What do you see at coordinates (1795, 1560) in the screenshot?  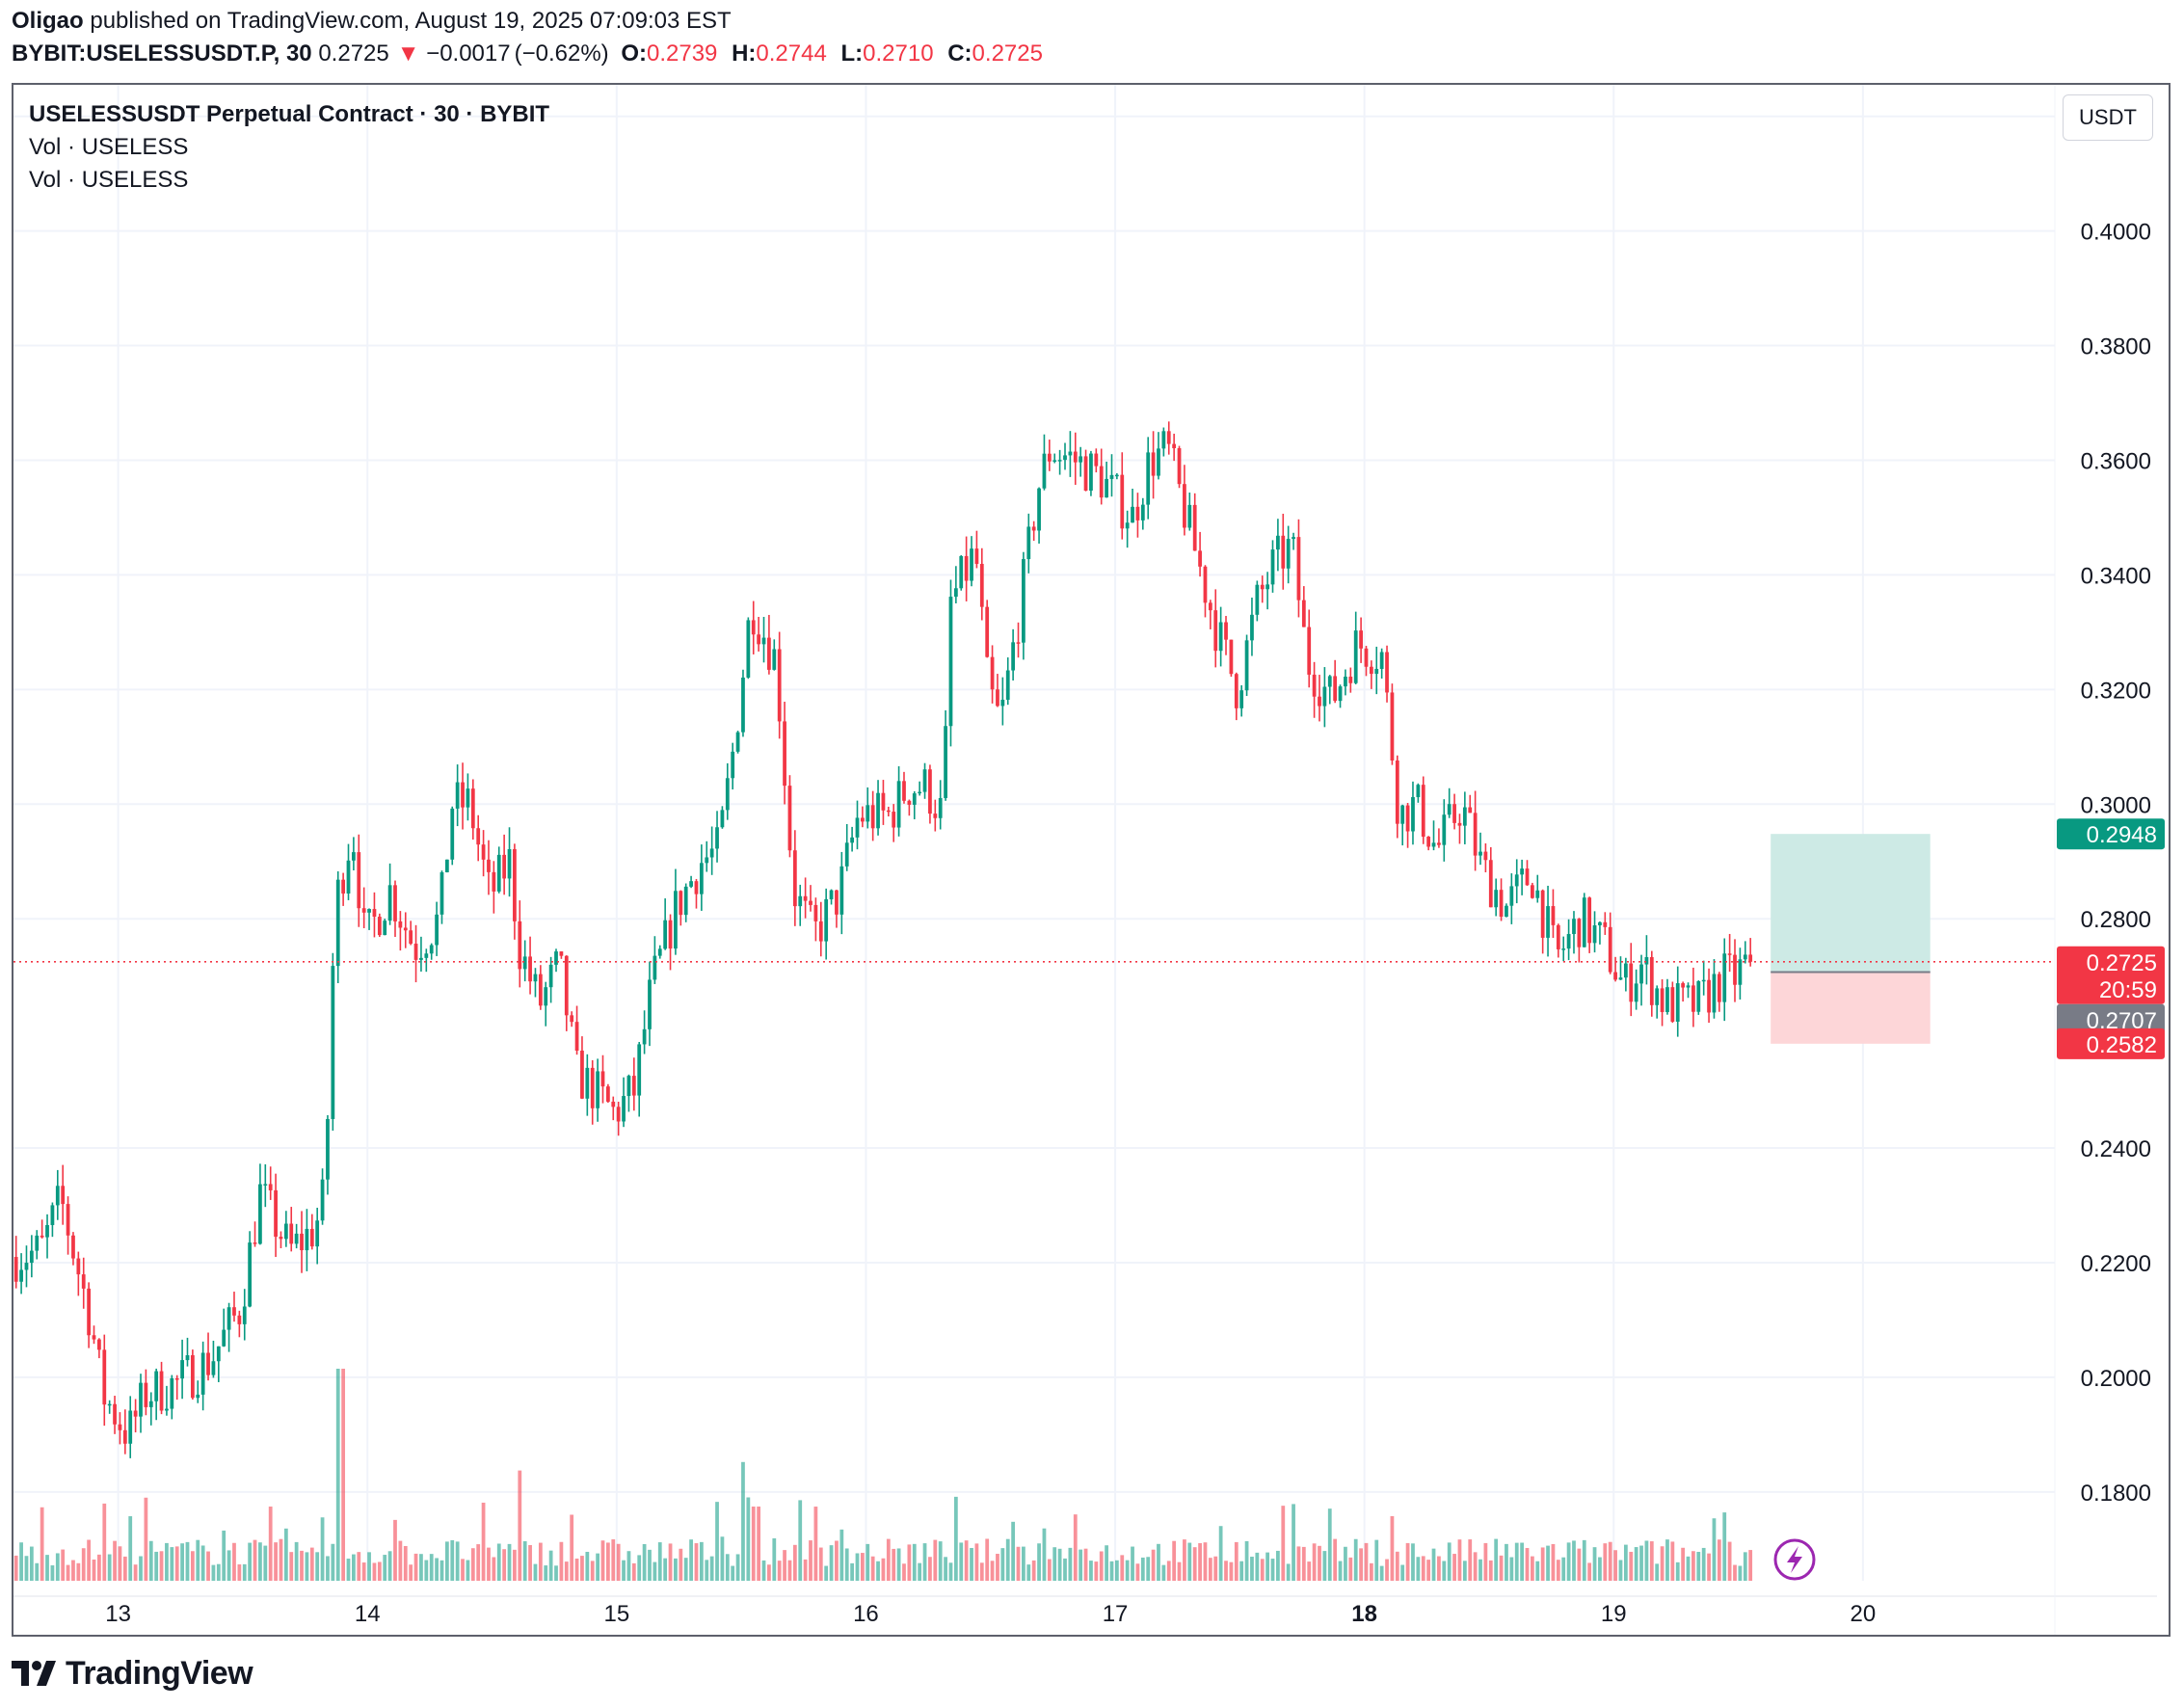 I see `lightning-icon` at bounding box center [1795, 1560].